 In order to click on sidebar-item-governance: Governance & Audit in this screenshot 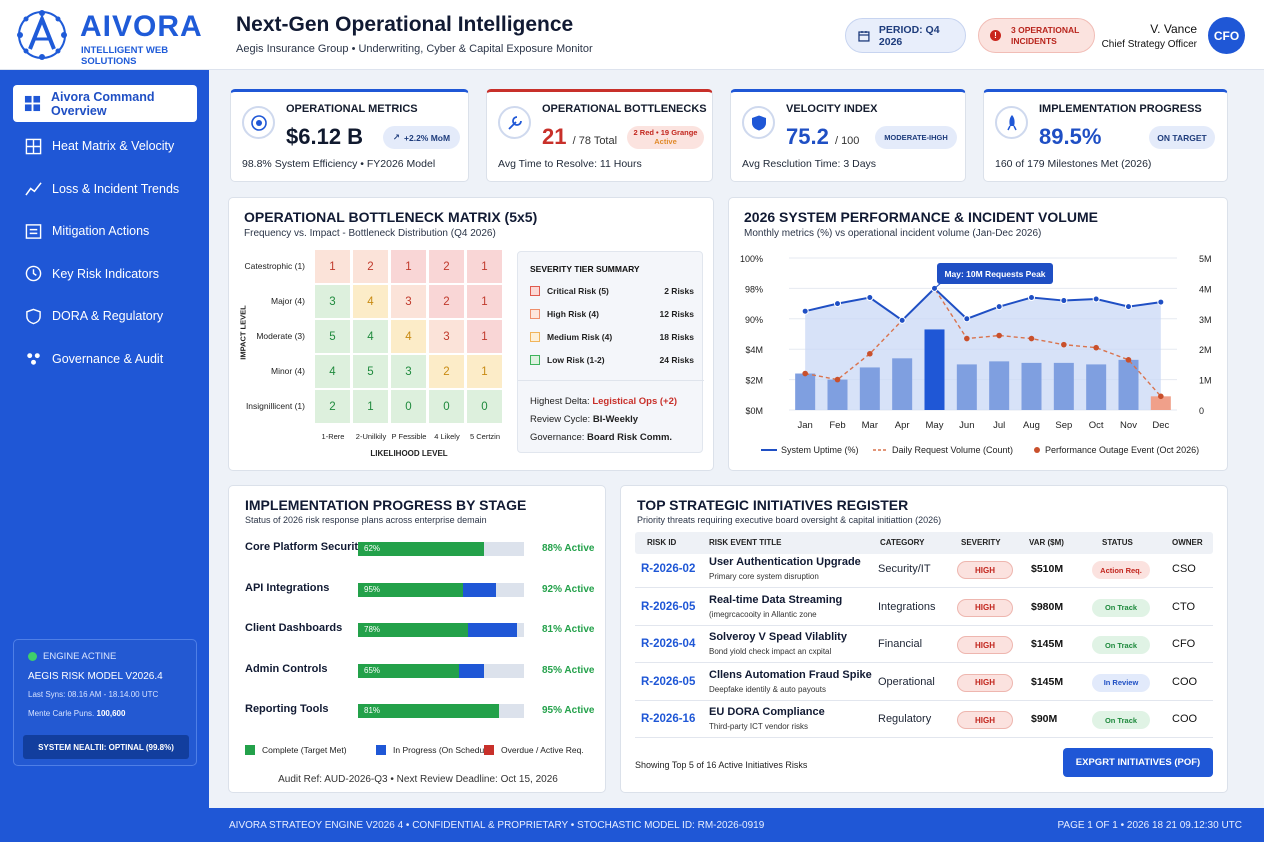, I will do `click(105, 358)`.